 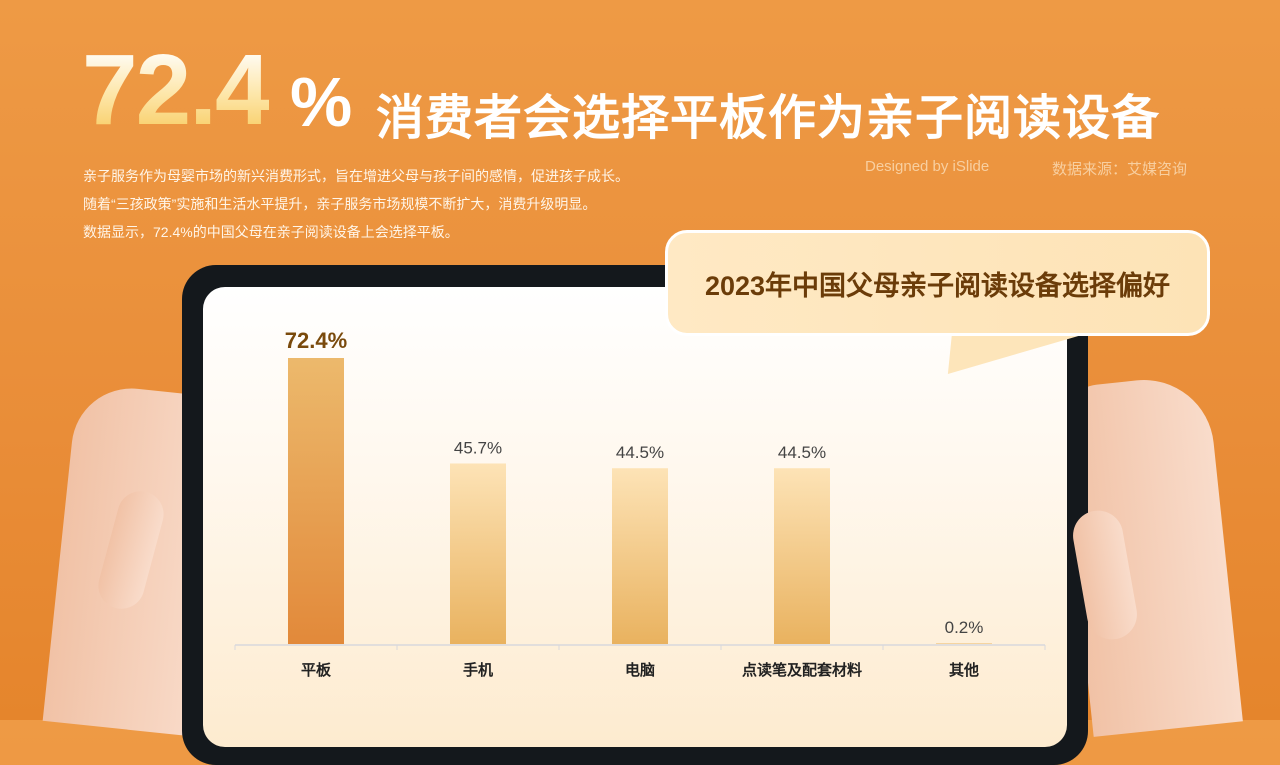 What do you see at coordinates (316, 670) in the screenshot?
I see `category-label: 平板` at bounding box center [316, 670].